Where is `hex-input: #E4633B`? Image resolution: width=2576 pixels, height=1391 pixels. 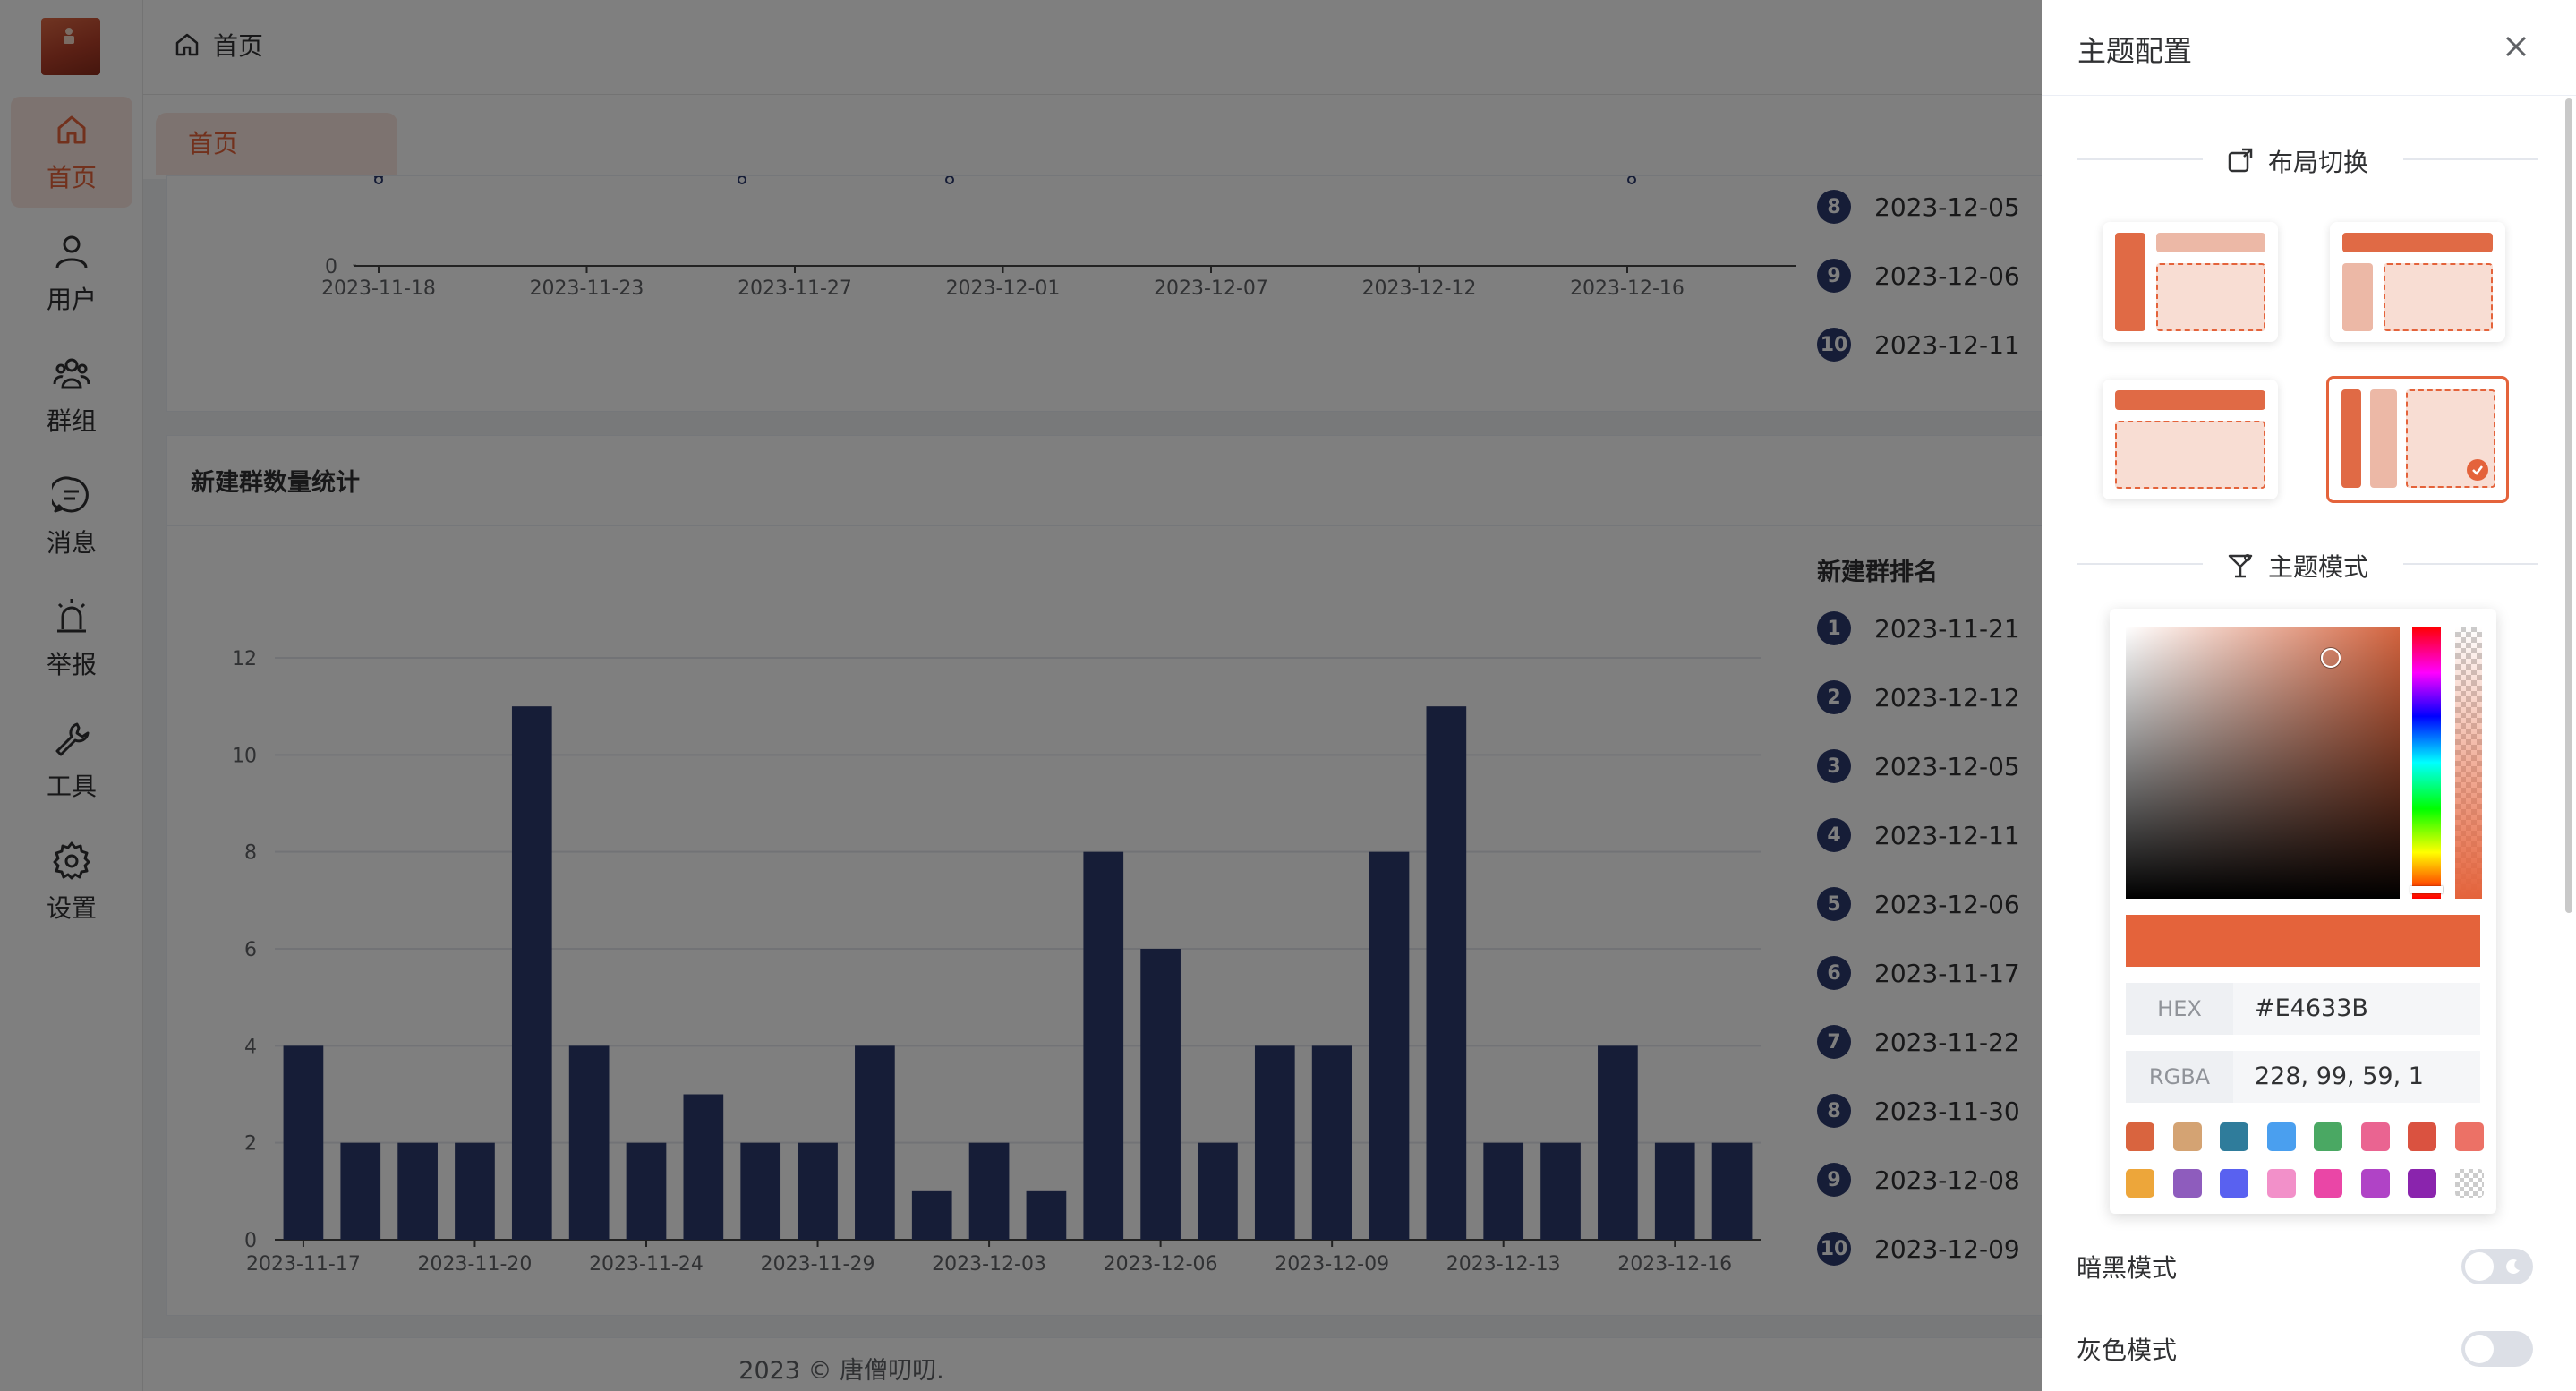
hex-input: #E4633B is located at coordinates (2356, 1009).